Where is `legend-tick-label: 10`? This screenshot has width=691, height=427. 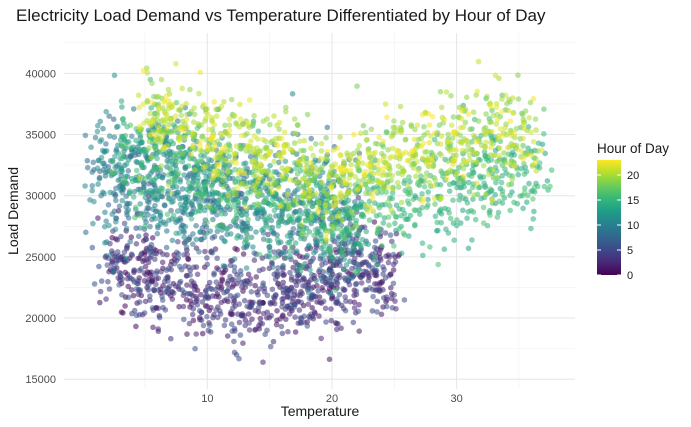
legend-tick-label: 10 is located at coordinates (633, 226).